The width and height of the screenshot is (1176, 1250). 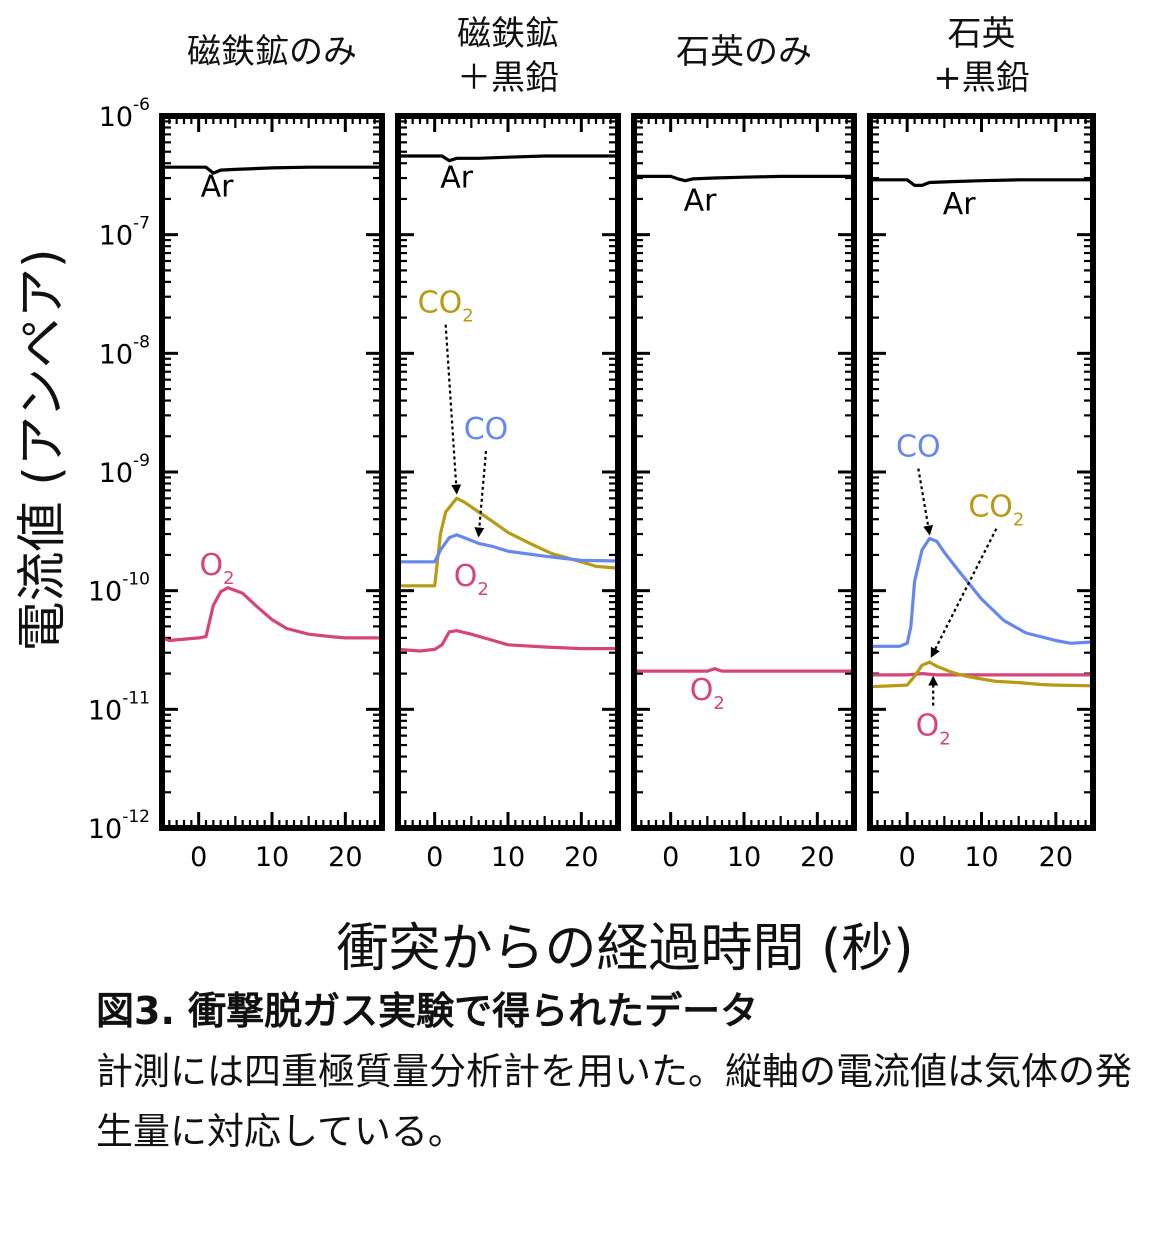 What do you see at coordinates (124, 351) in the screenshot?
I see `y-tick-label: 10⁻⁸` at bounding box center [124, 351].